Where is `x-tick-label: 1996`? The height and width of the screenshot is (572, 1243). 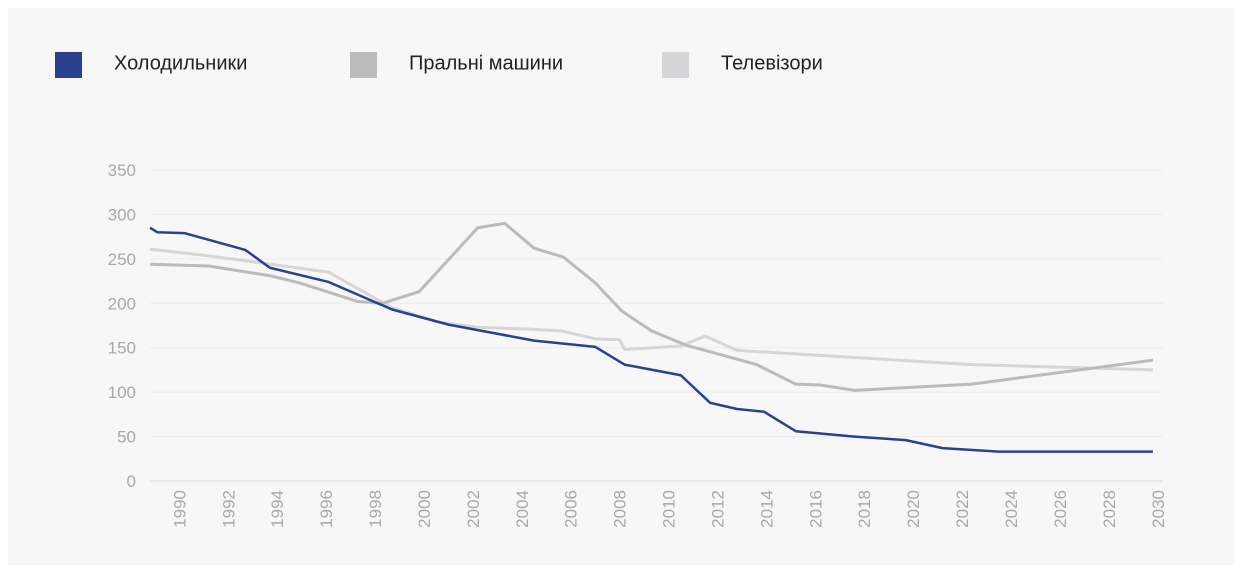
x-tick-label: 1996 is located at coordinates (326, 509).